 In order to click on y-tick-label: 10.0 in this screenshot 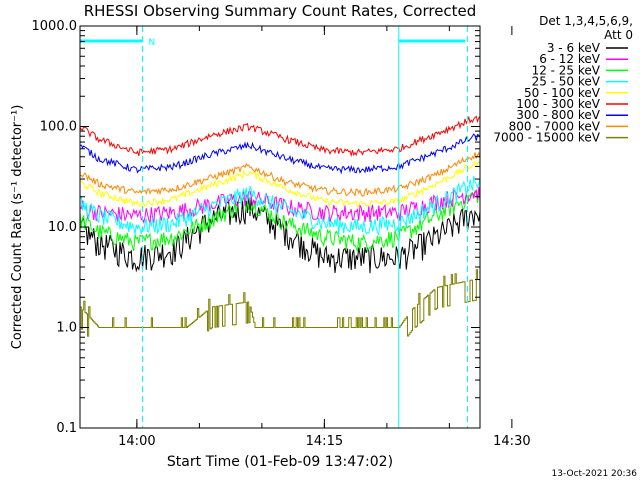, I will do `click(62, 227)`.